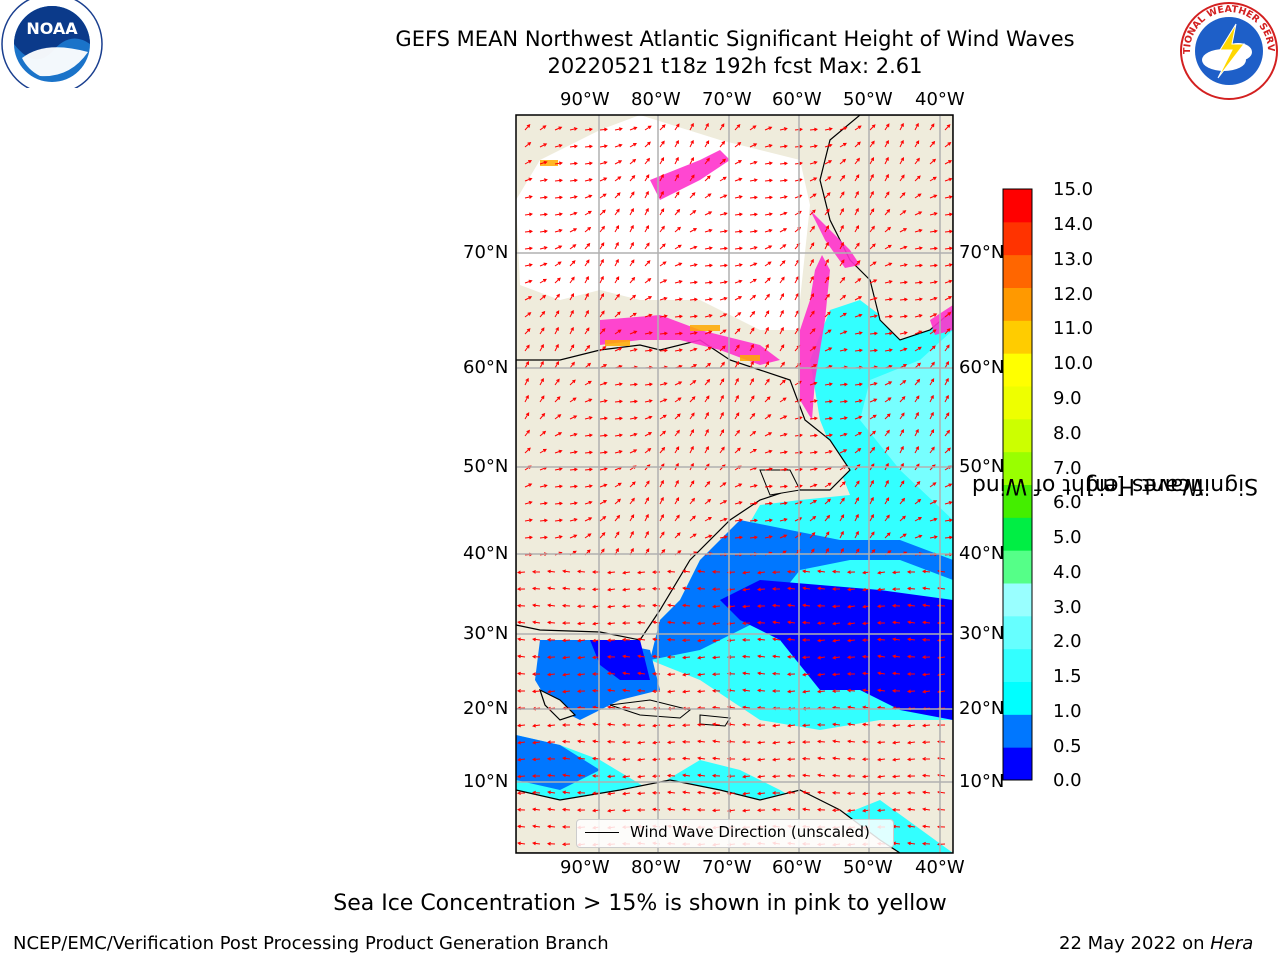  Describe the element at coordinates (836, 650) in the screenshot. I see `ocean-calm-band` at that location.